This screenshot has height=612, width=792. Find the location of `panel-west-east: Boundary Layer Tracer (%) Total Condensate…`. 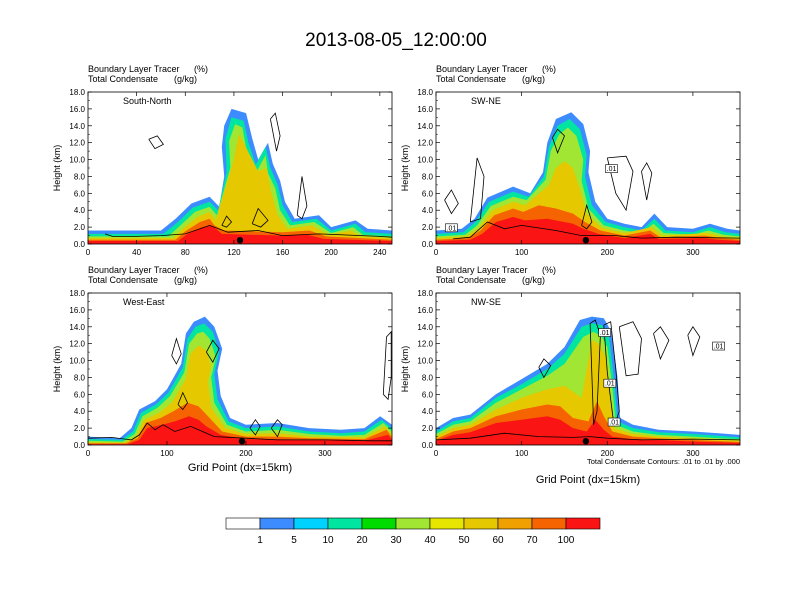

panel-west-east: Boundary Layer Tracer (%) Total Condensate… is located at coordinates (222, 369).